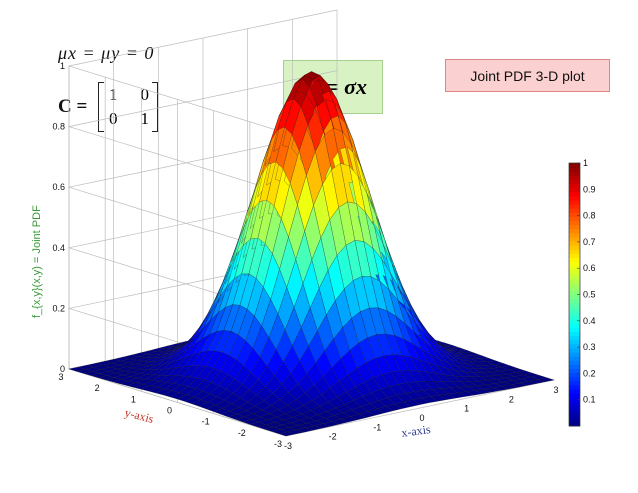 The height and width of the screenshot is (493, 638). I want to click on z-tick-label: 1, so click(62, 66).